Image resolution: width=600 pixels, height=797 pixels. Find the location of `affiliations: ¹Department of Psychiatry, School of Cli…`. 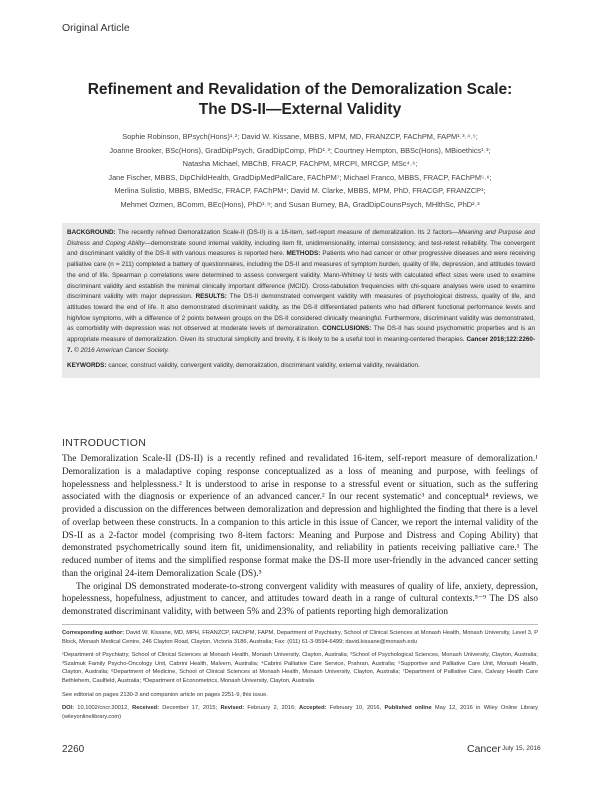

affiliations: ¹Department of Psychiatry, School of Cli… is located at coordinates (300, 668).